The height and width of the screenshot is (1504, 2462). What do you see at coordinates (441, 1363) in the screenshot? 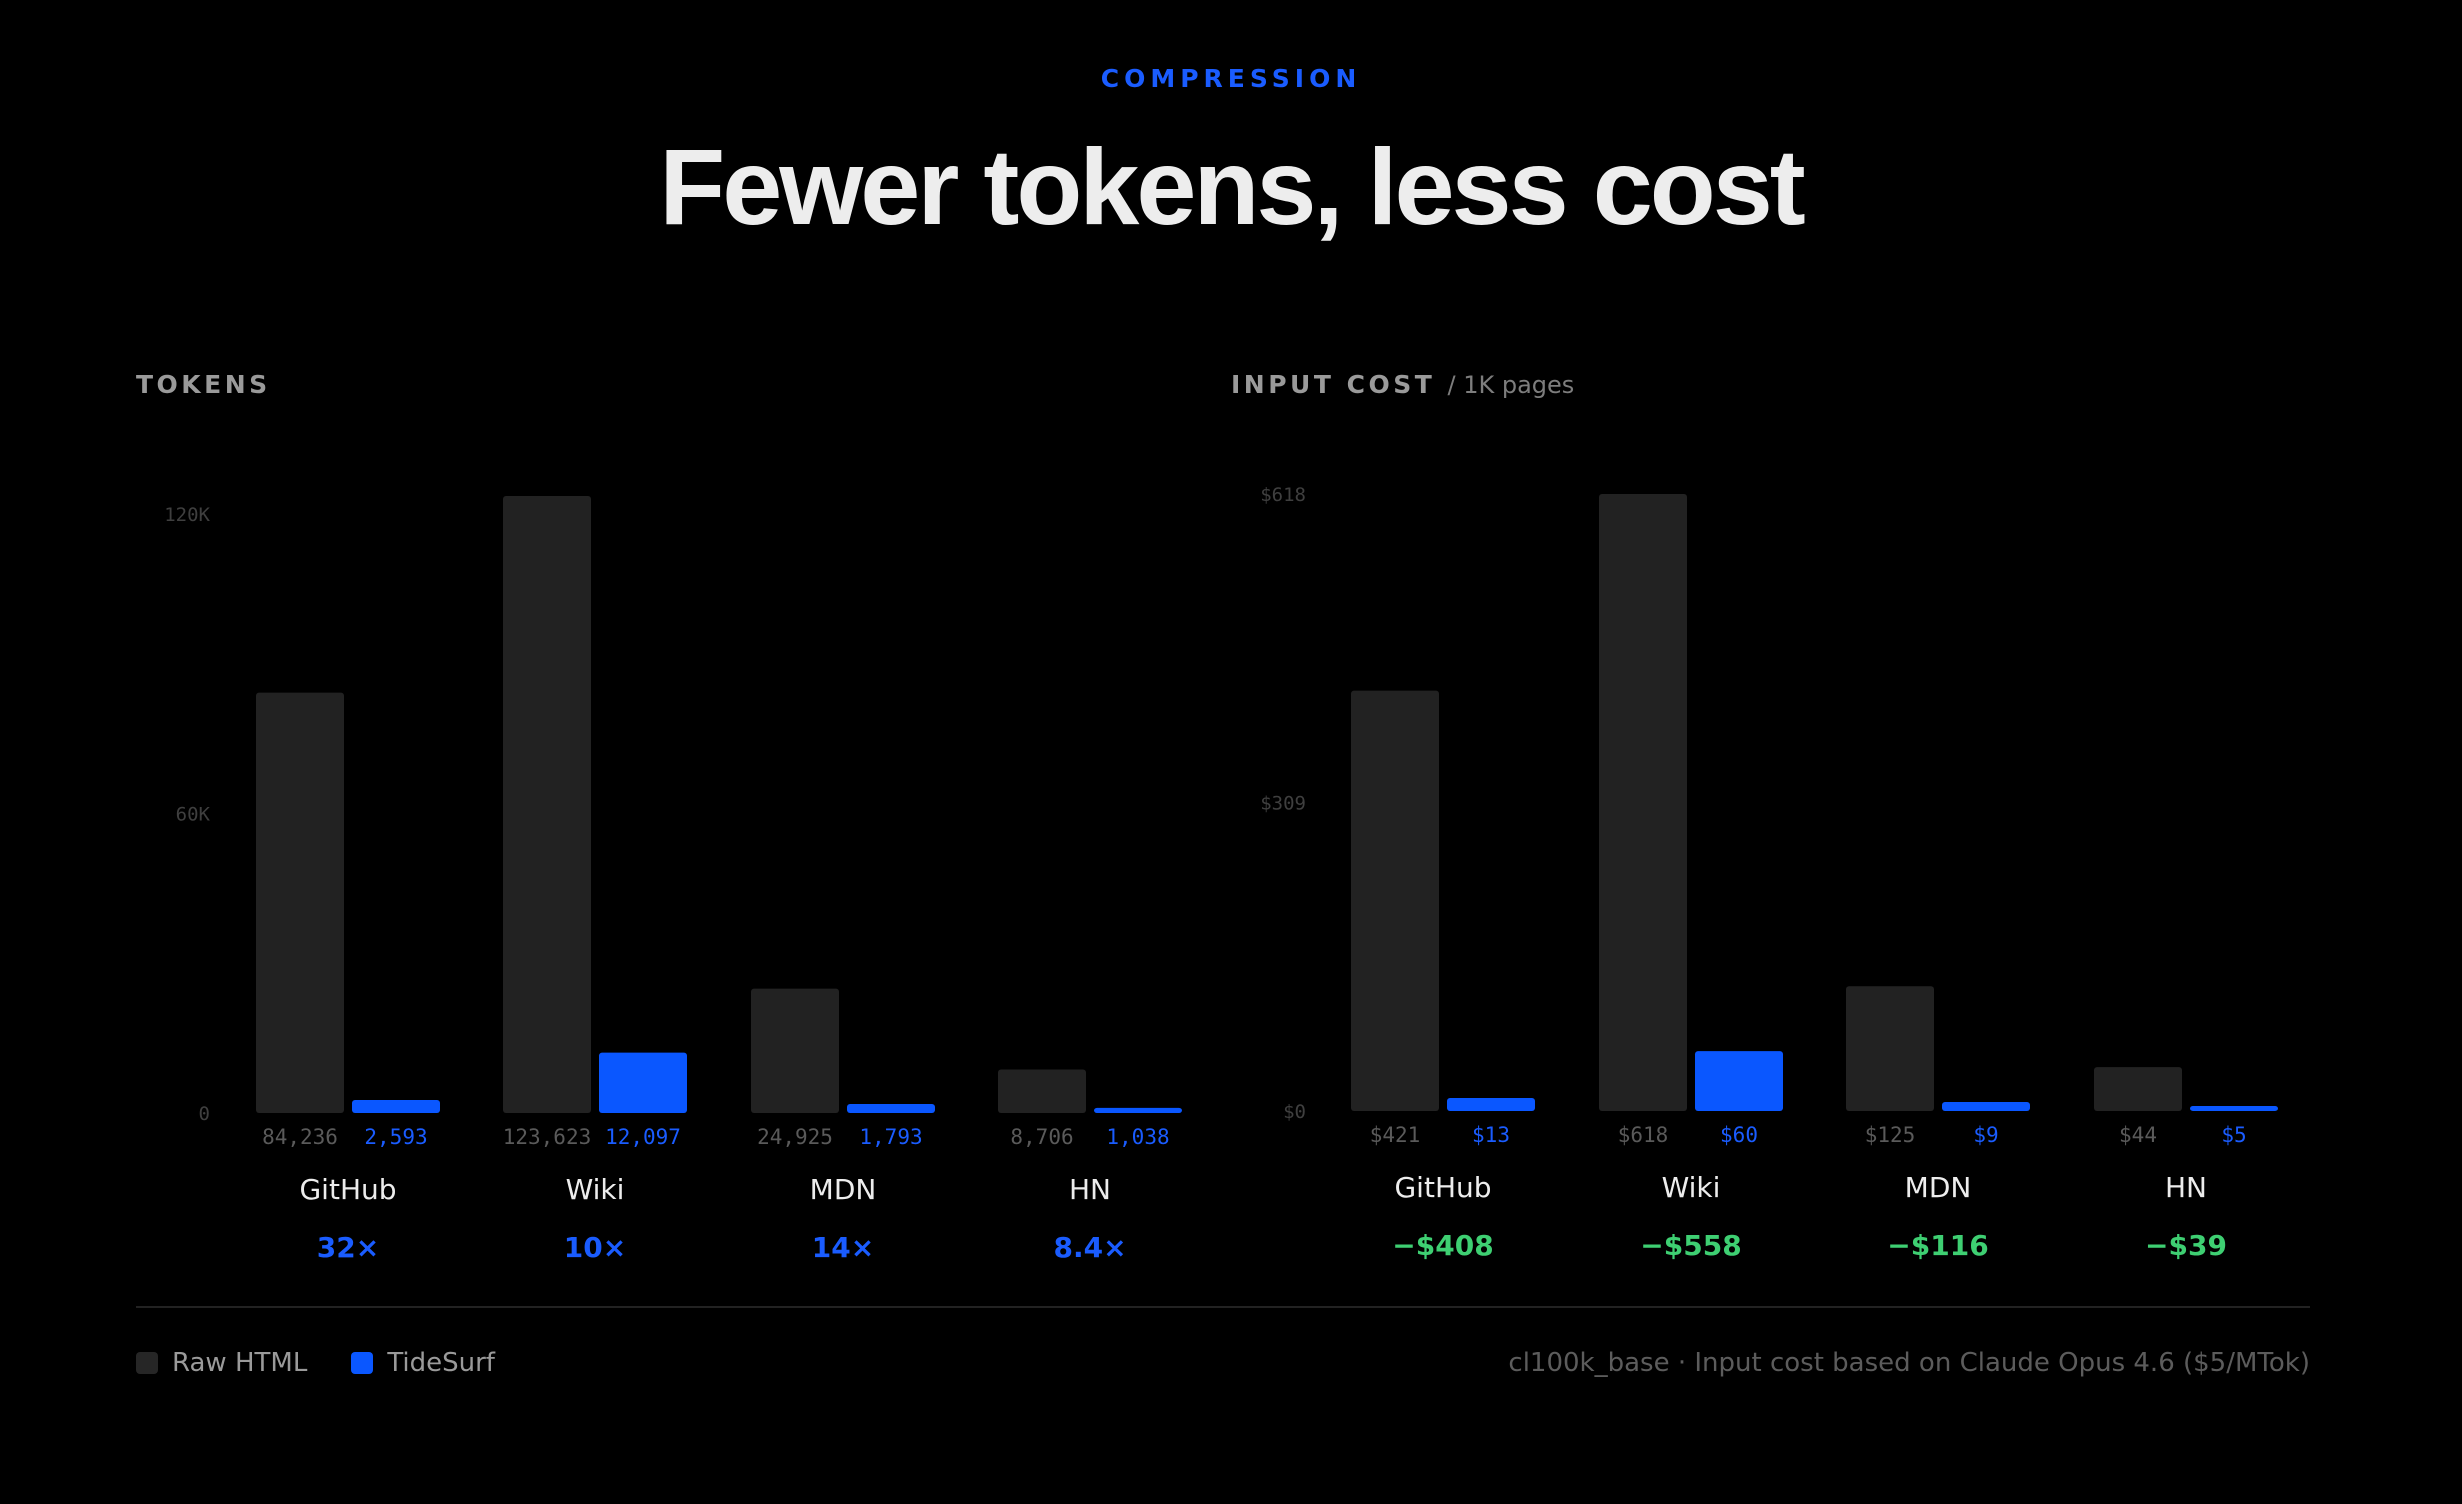
I see `legend-label-tidesurf: TideSurf` at bounding box center [441, 1363].